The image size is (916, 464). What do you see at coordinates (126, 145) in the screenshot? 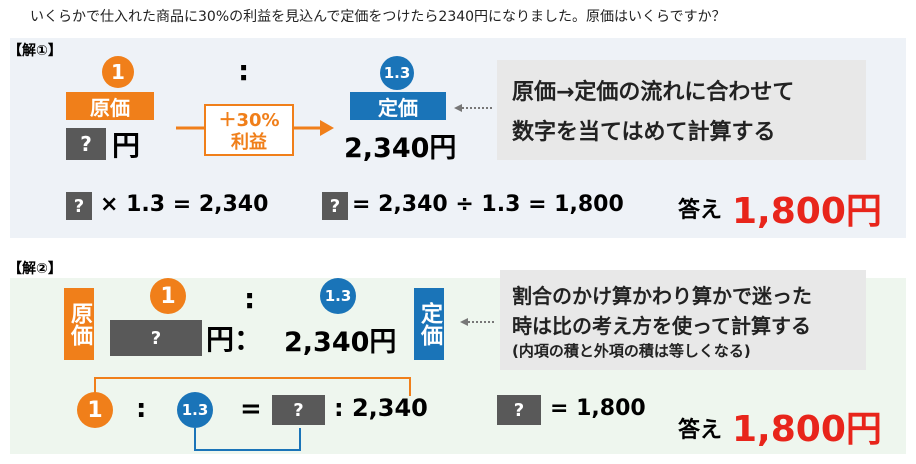
I see `yen: 円` at bounding box center [126, 145].